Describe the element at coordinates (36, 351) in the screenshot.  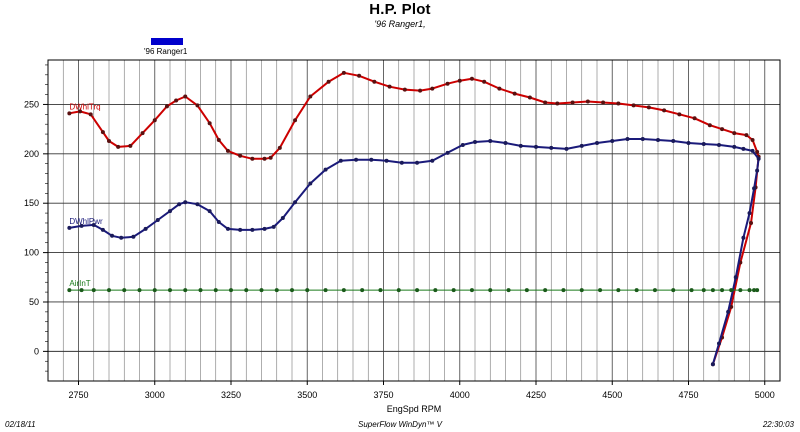
I see `y-tick-label: 0` at that location.